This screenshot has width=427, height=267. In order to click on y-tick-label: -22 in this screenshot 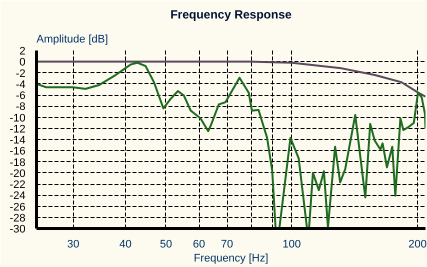, I will do `click(18, 185)`.